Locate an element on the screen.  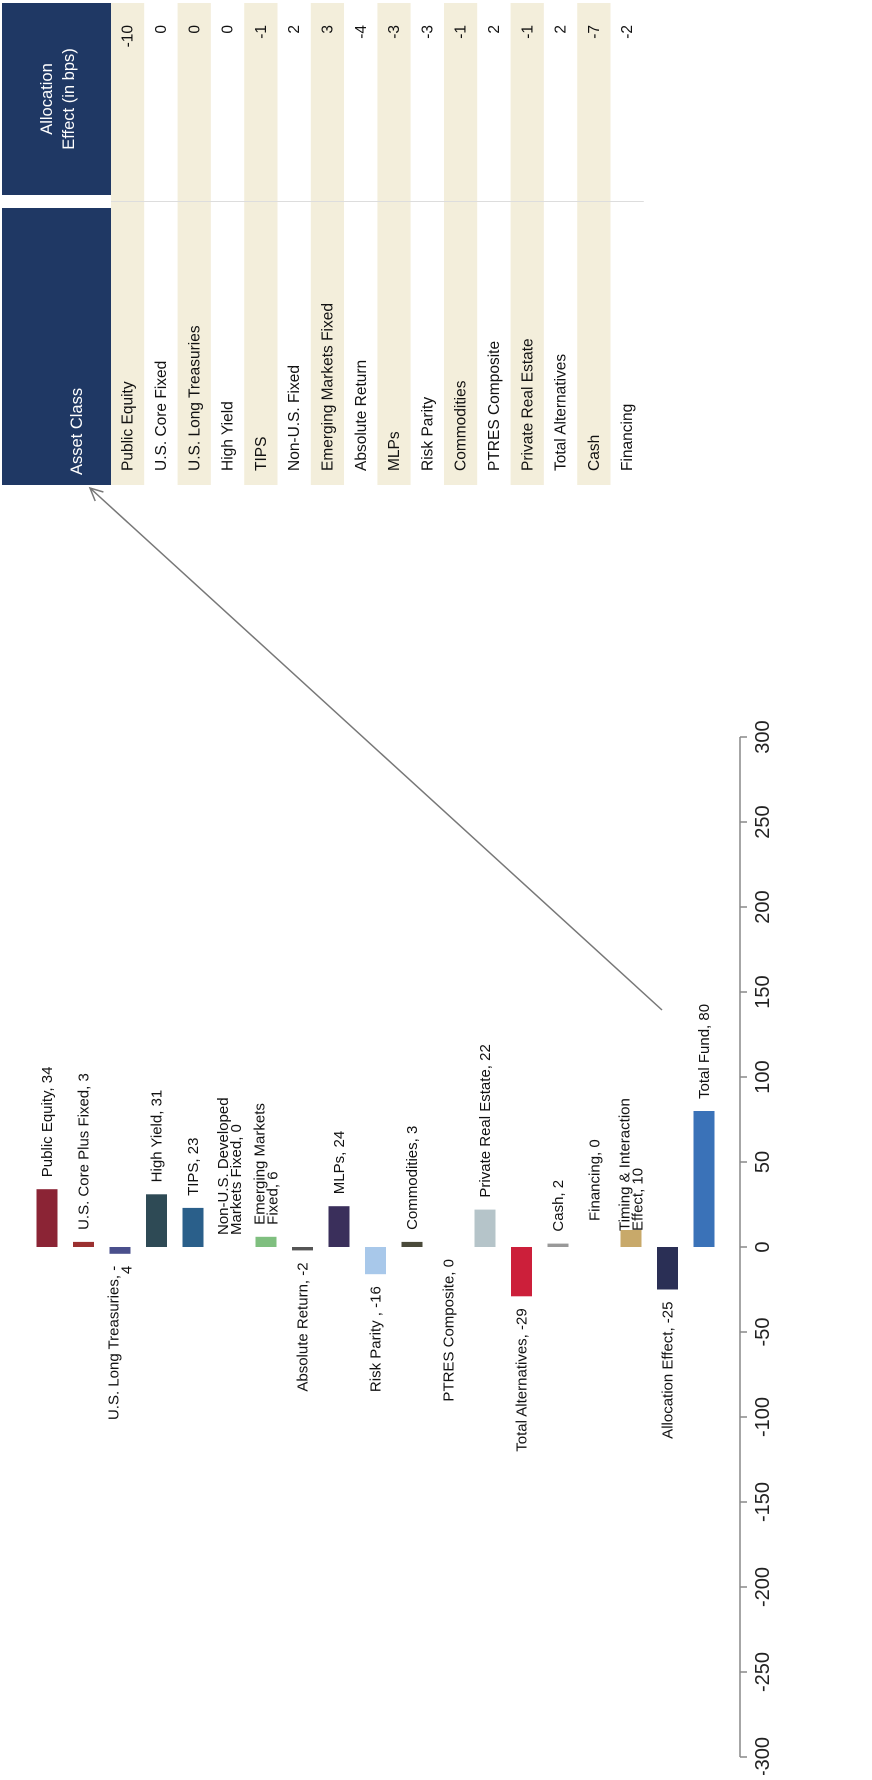
cell-asset-class: Cash is located at coordinates (594, 453).